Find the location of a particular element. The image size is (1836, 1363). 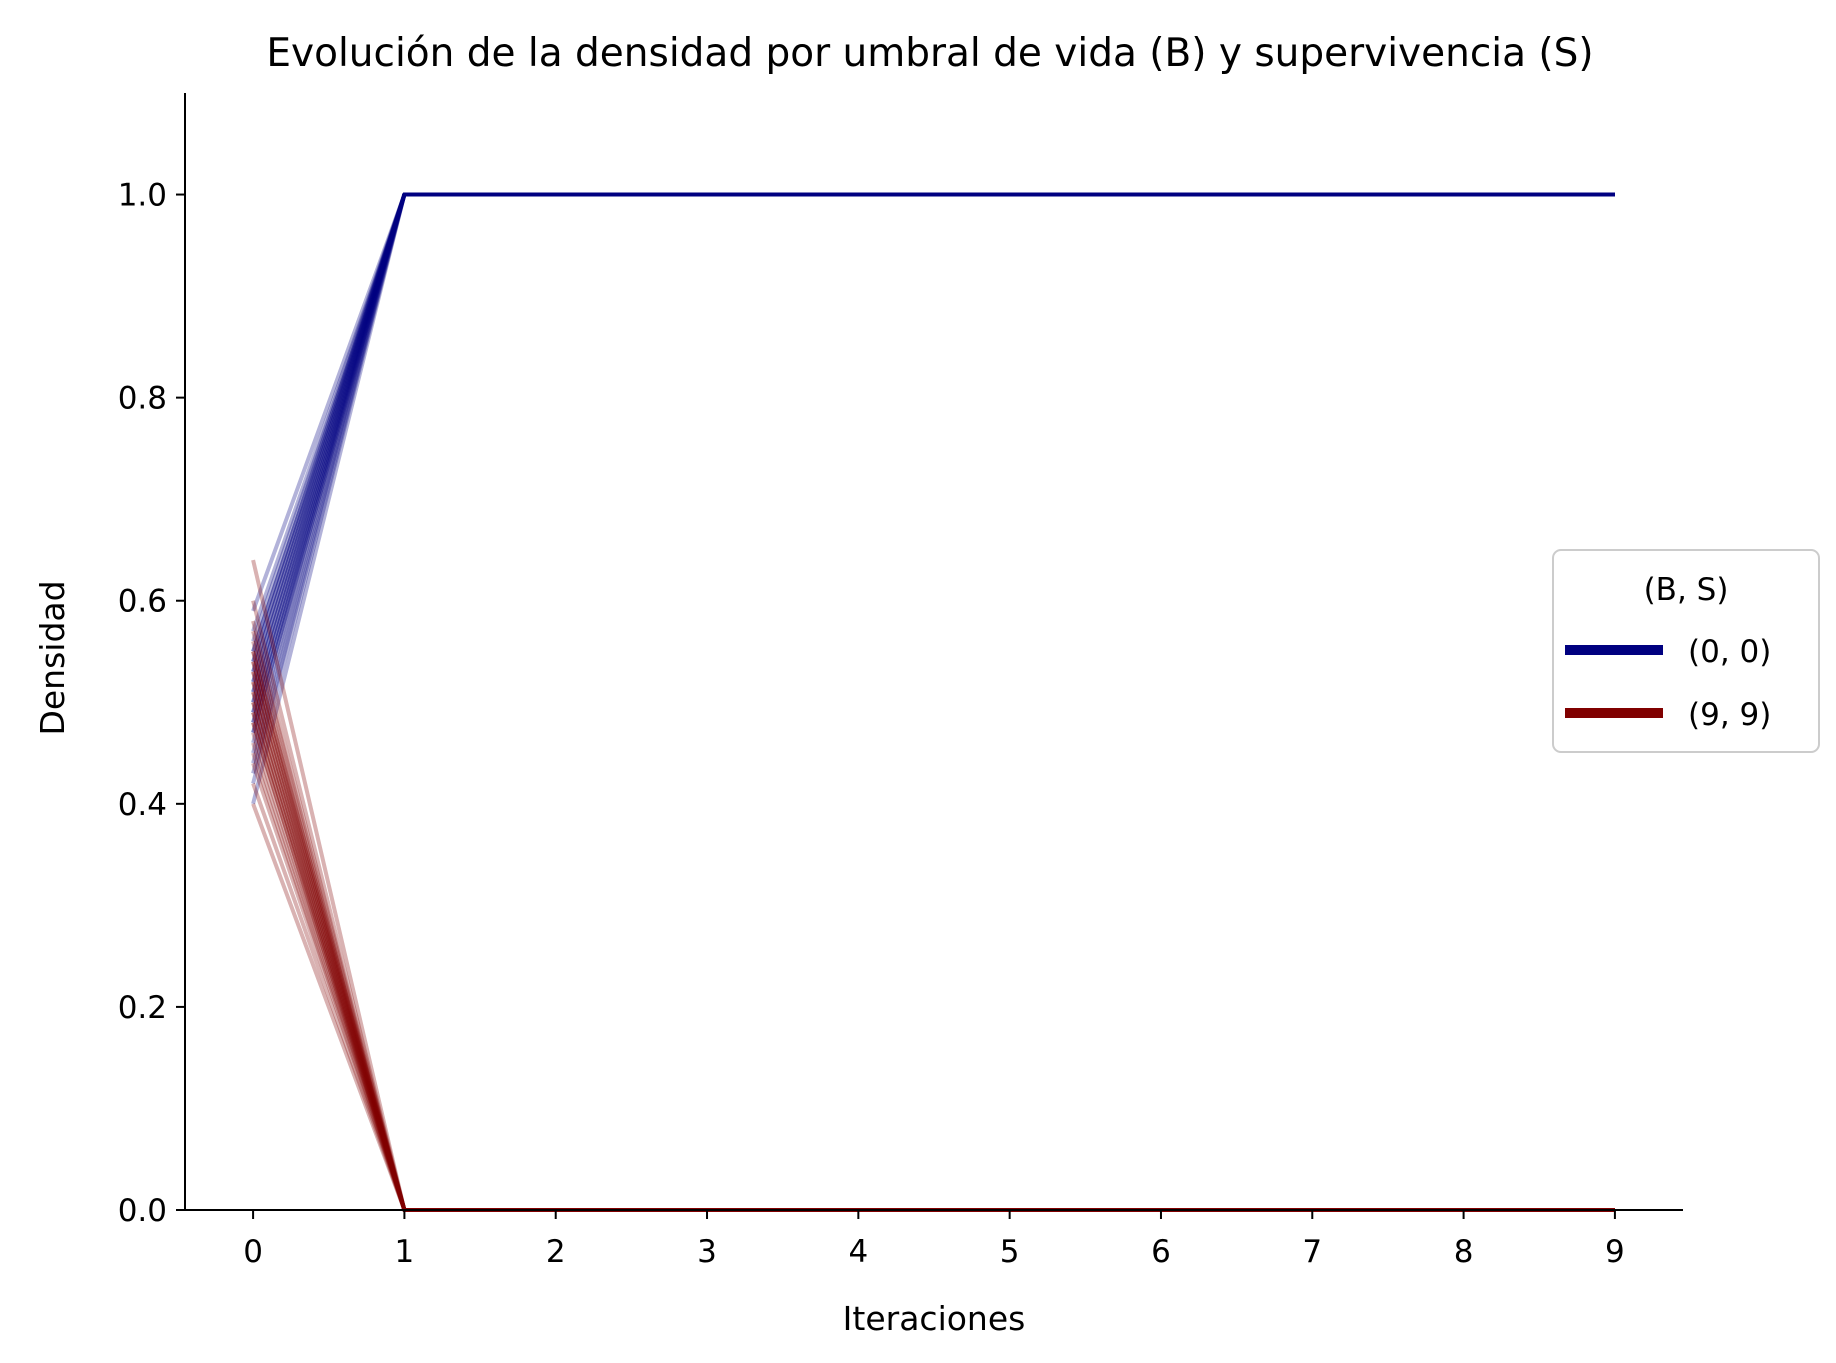

y-ticks: 0.0 0.2 0.4 0.6 0.8 1.0 is located at coordinates (151, 703).